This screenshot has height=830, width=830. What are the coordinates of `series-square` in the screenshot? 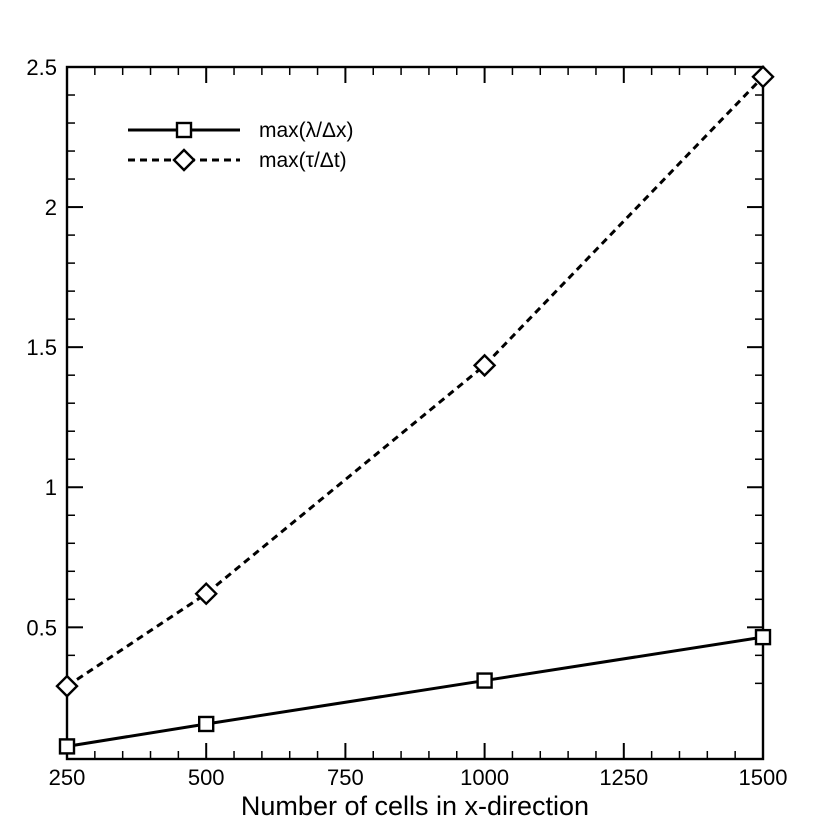 It's located at (415, 691).